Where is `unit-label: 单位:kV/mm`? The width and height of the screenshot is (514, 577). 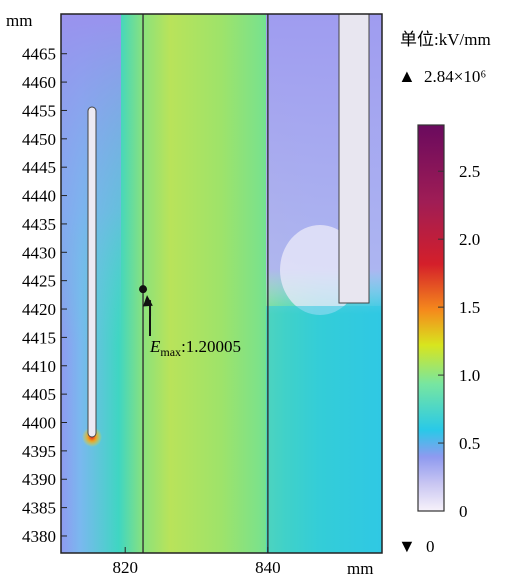
unit-label: 单位:kV/mm is located at coordinates (445, 39).